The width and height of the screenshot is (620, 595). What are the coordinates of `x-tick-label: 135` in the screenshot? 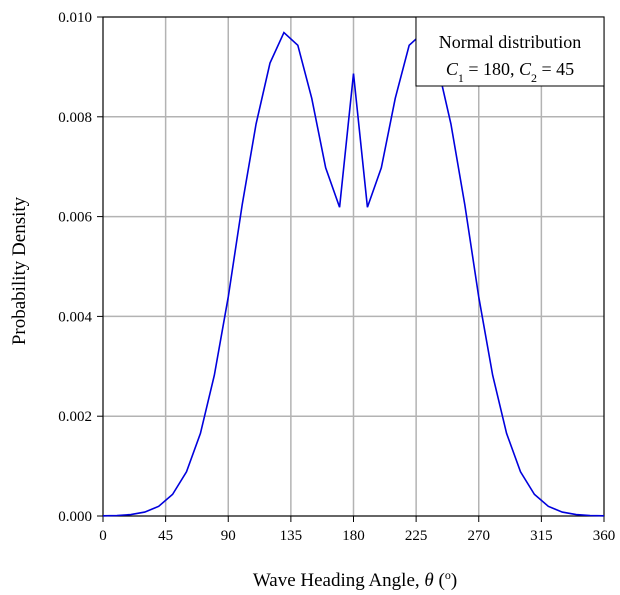 It's located at (291, 536).